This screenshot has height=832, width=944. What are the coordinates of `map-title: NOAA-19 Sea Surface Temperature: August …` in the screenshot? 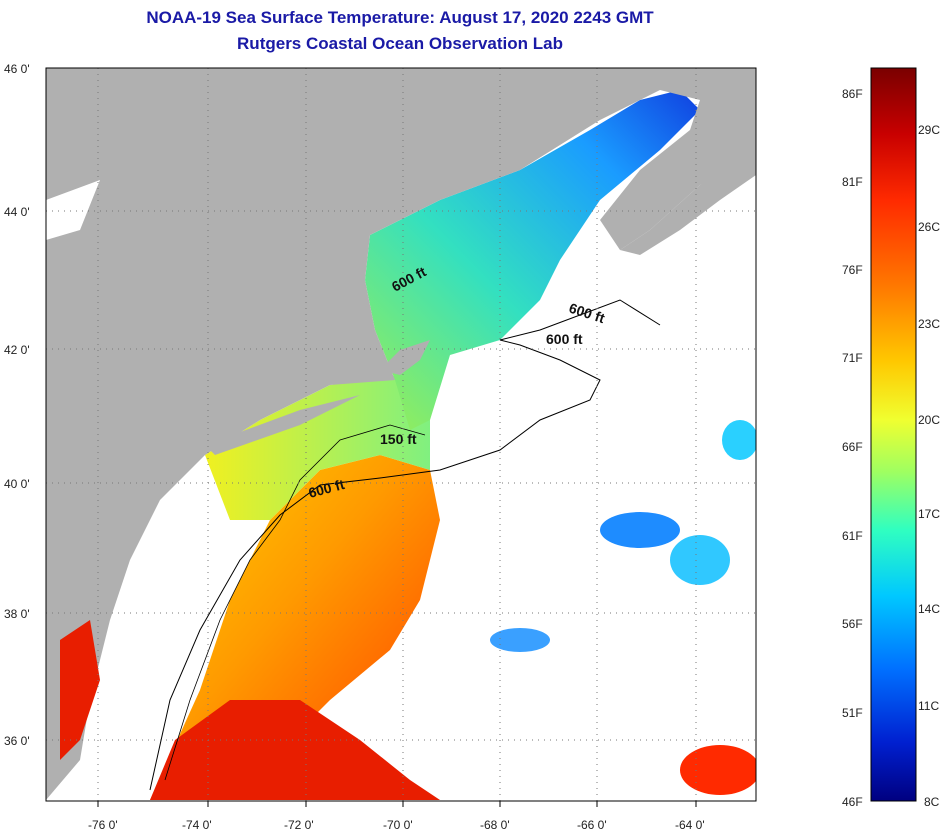 It's located at (400, 17).